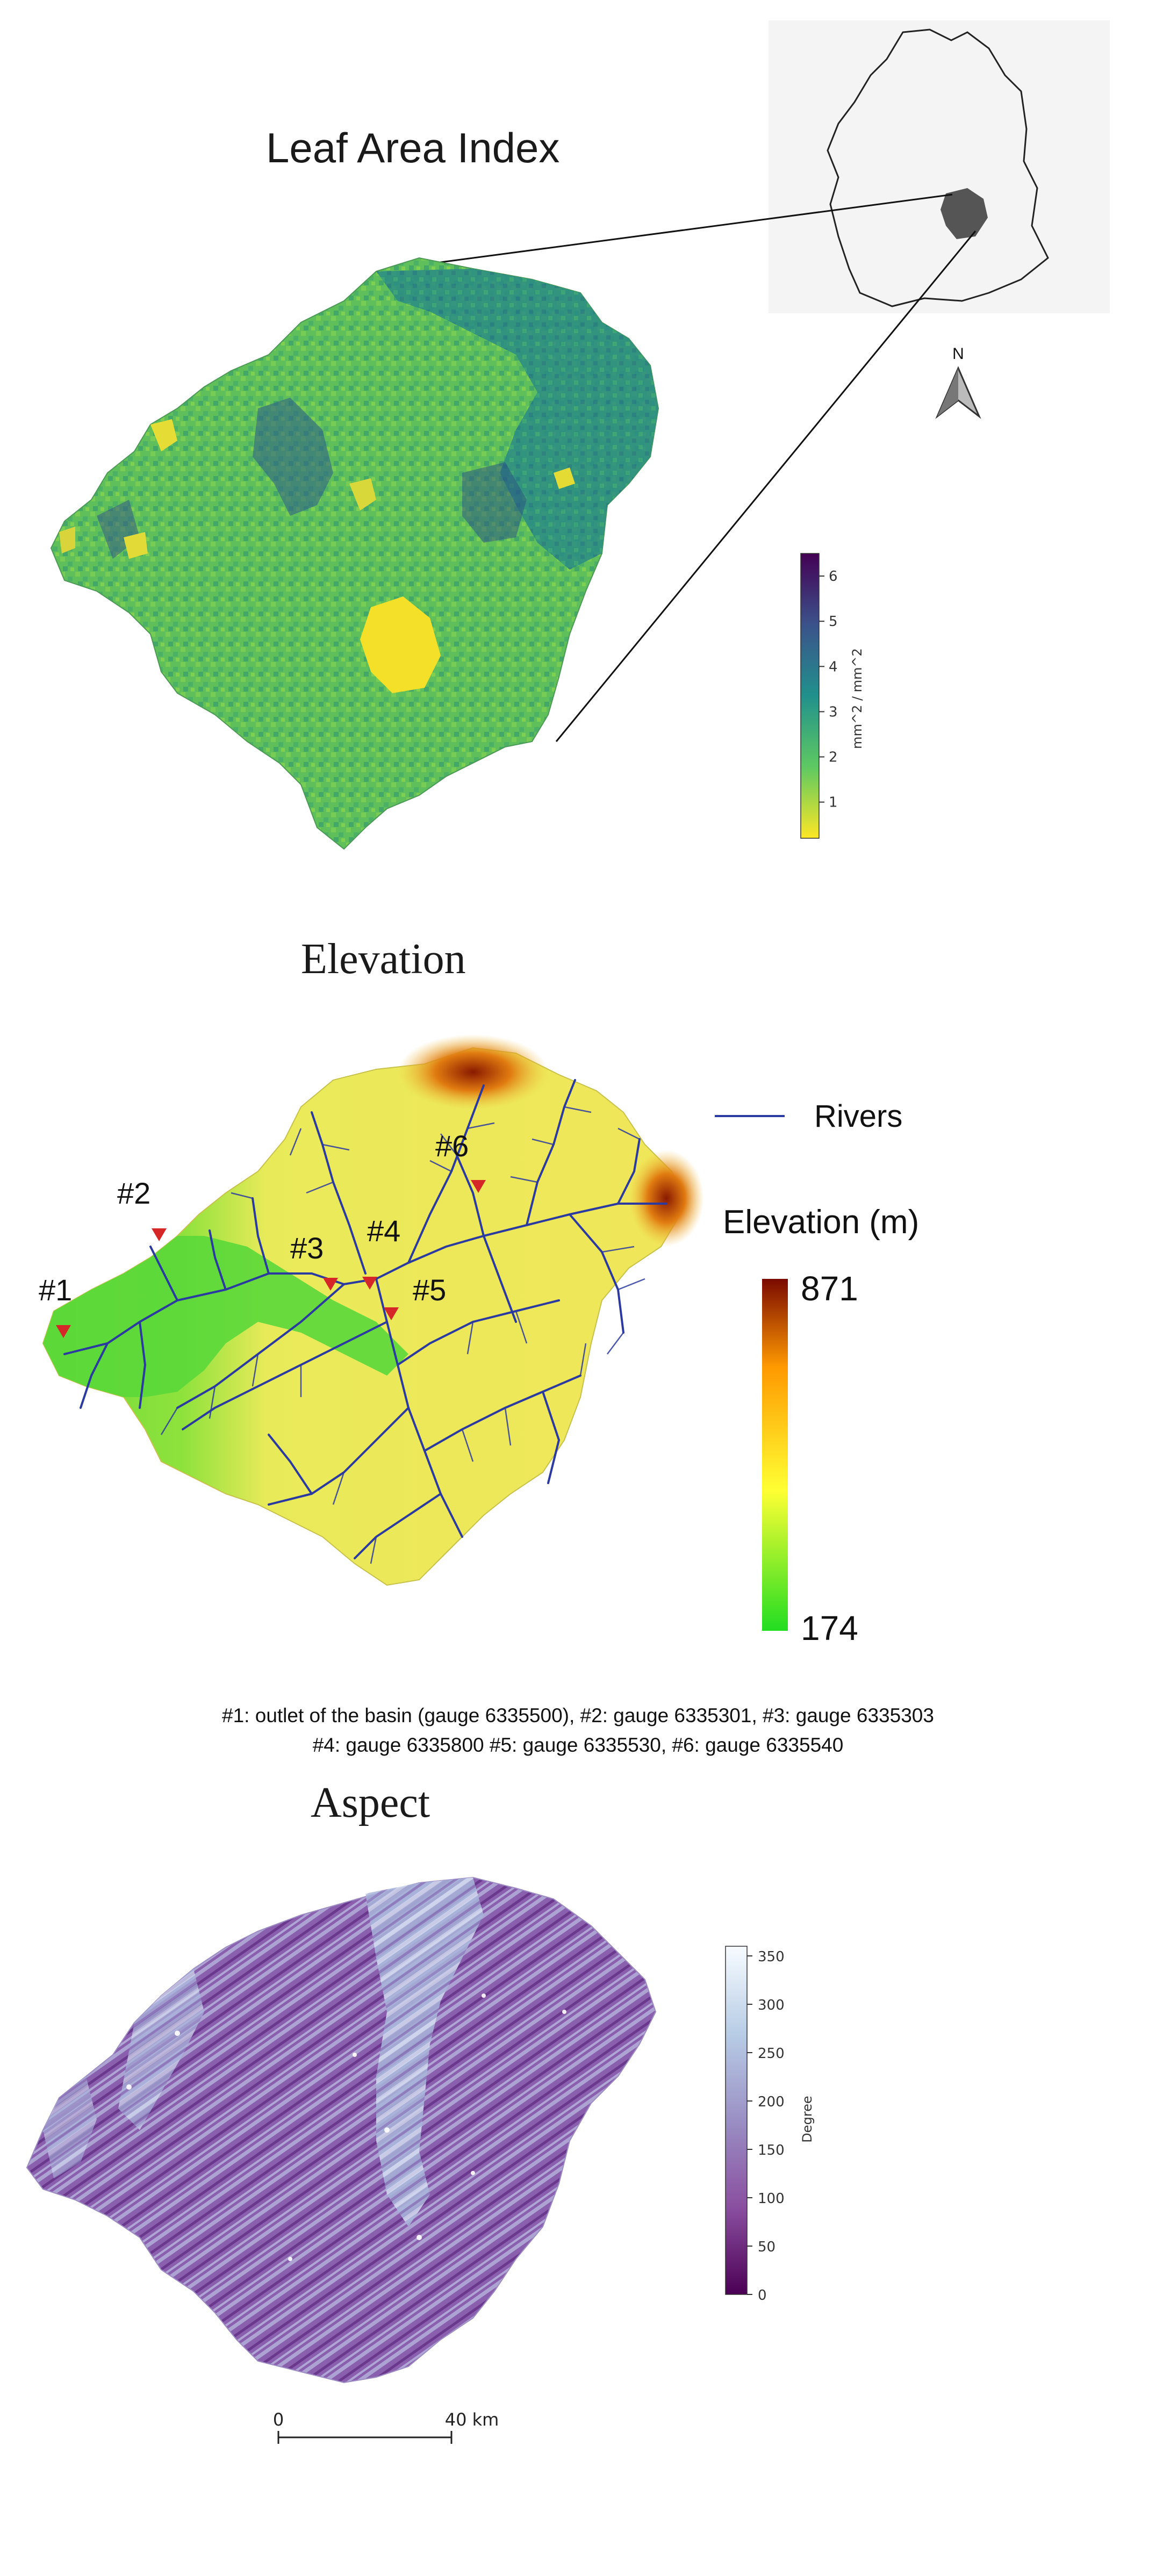 The width and height of the screenshot is (1156, 2576). I want to click on gauge-label: #1, so click(55, 1290).